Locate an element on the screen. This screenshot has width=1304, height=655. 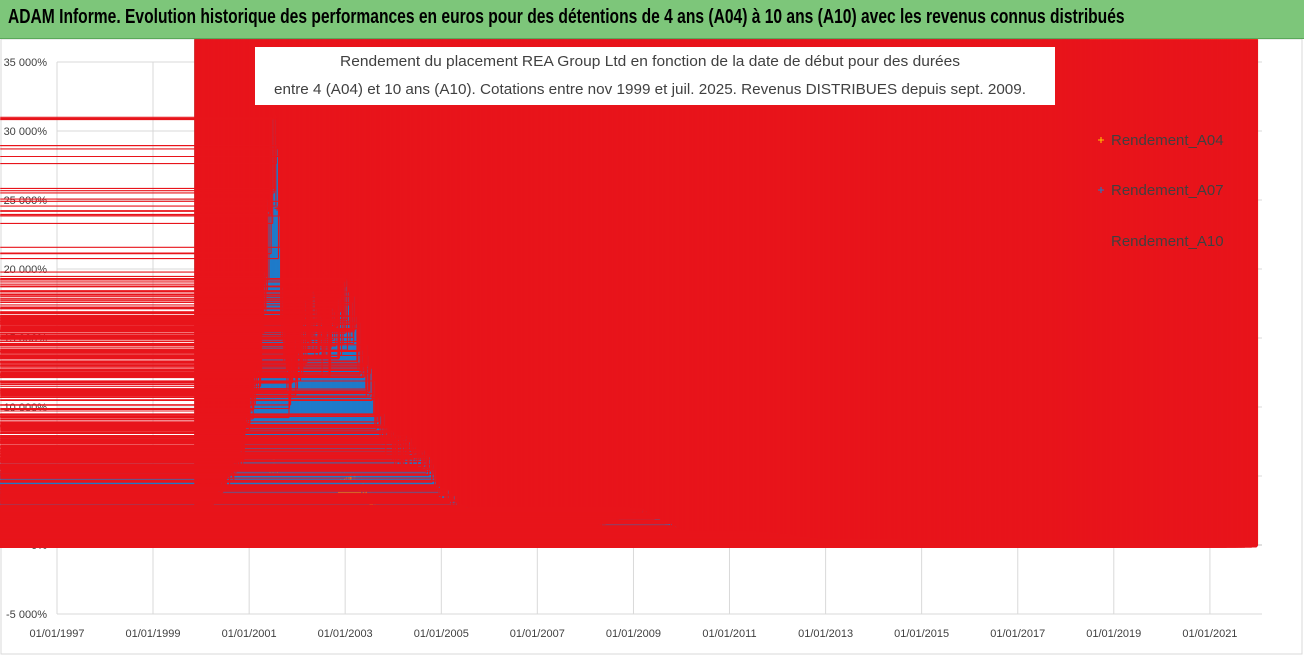
x-tick-label: 01/01/2015 is located at coordinates (921, 634).